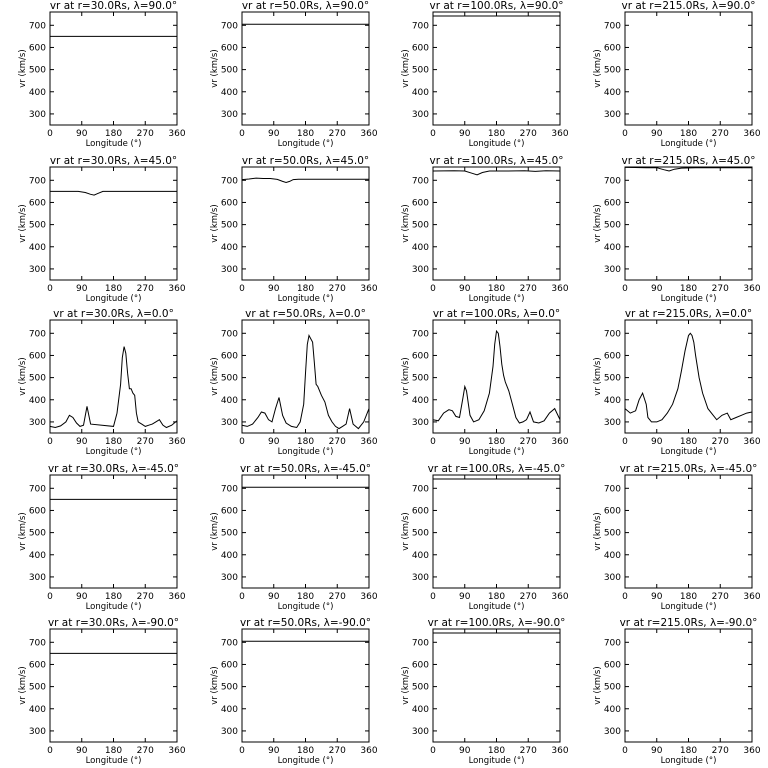 The height and width of the screenshot is (768, 768). What do you see at coordinates (113, 6) in the screenshot?
I see `panel-title: vr at r=30.0Rs, λ=90.0°` at bounding box center [113, 6].